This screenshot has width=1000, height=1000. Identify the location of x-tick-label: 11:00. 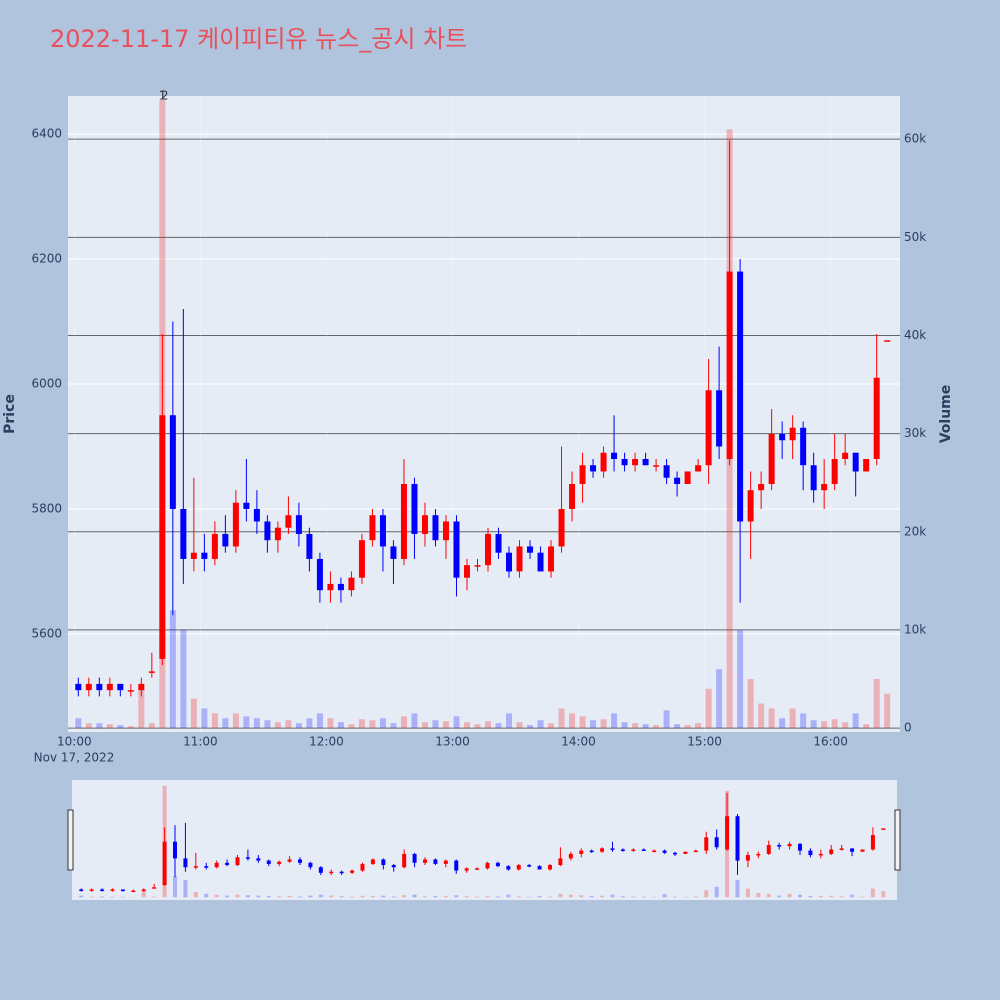
(200, 742).